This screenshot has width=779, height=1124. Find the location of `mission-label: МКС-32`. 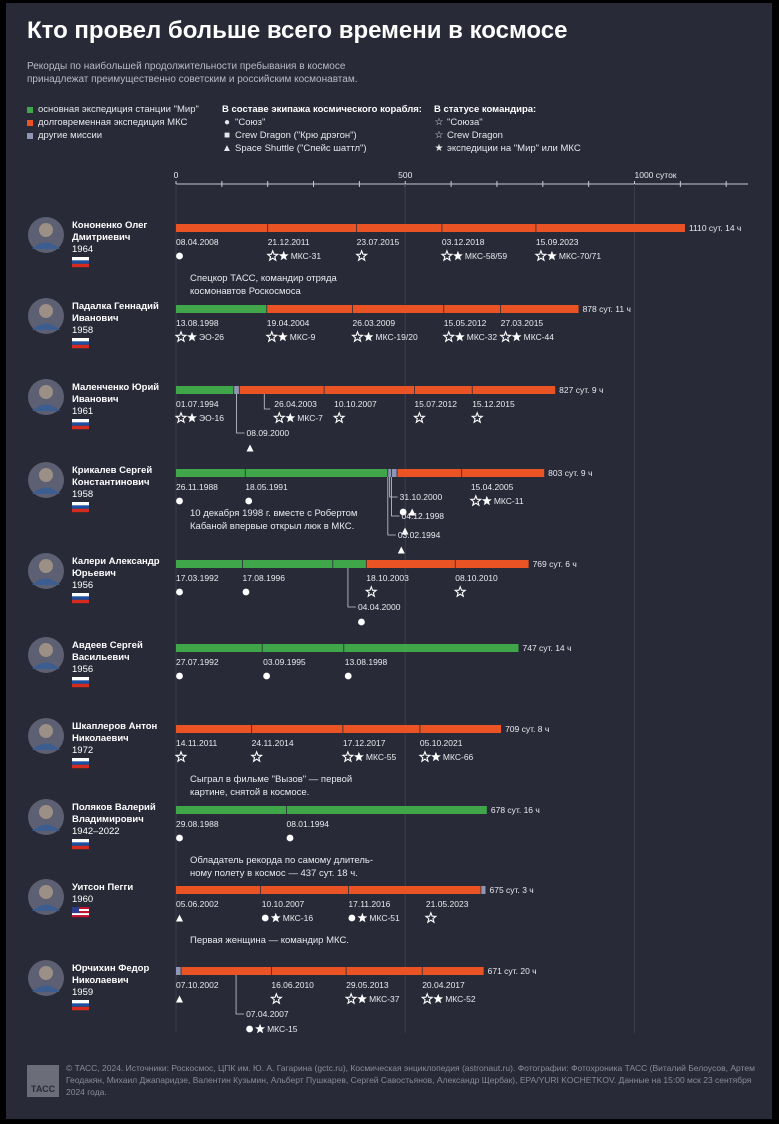

mission-label: МКС-32 is located at coordinates (482, 337).